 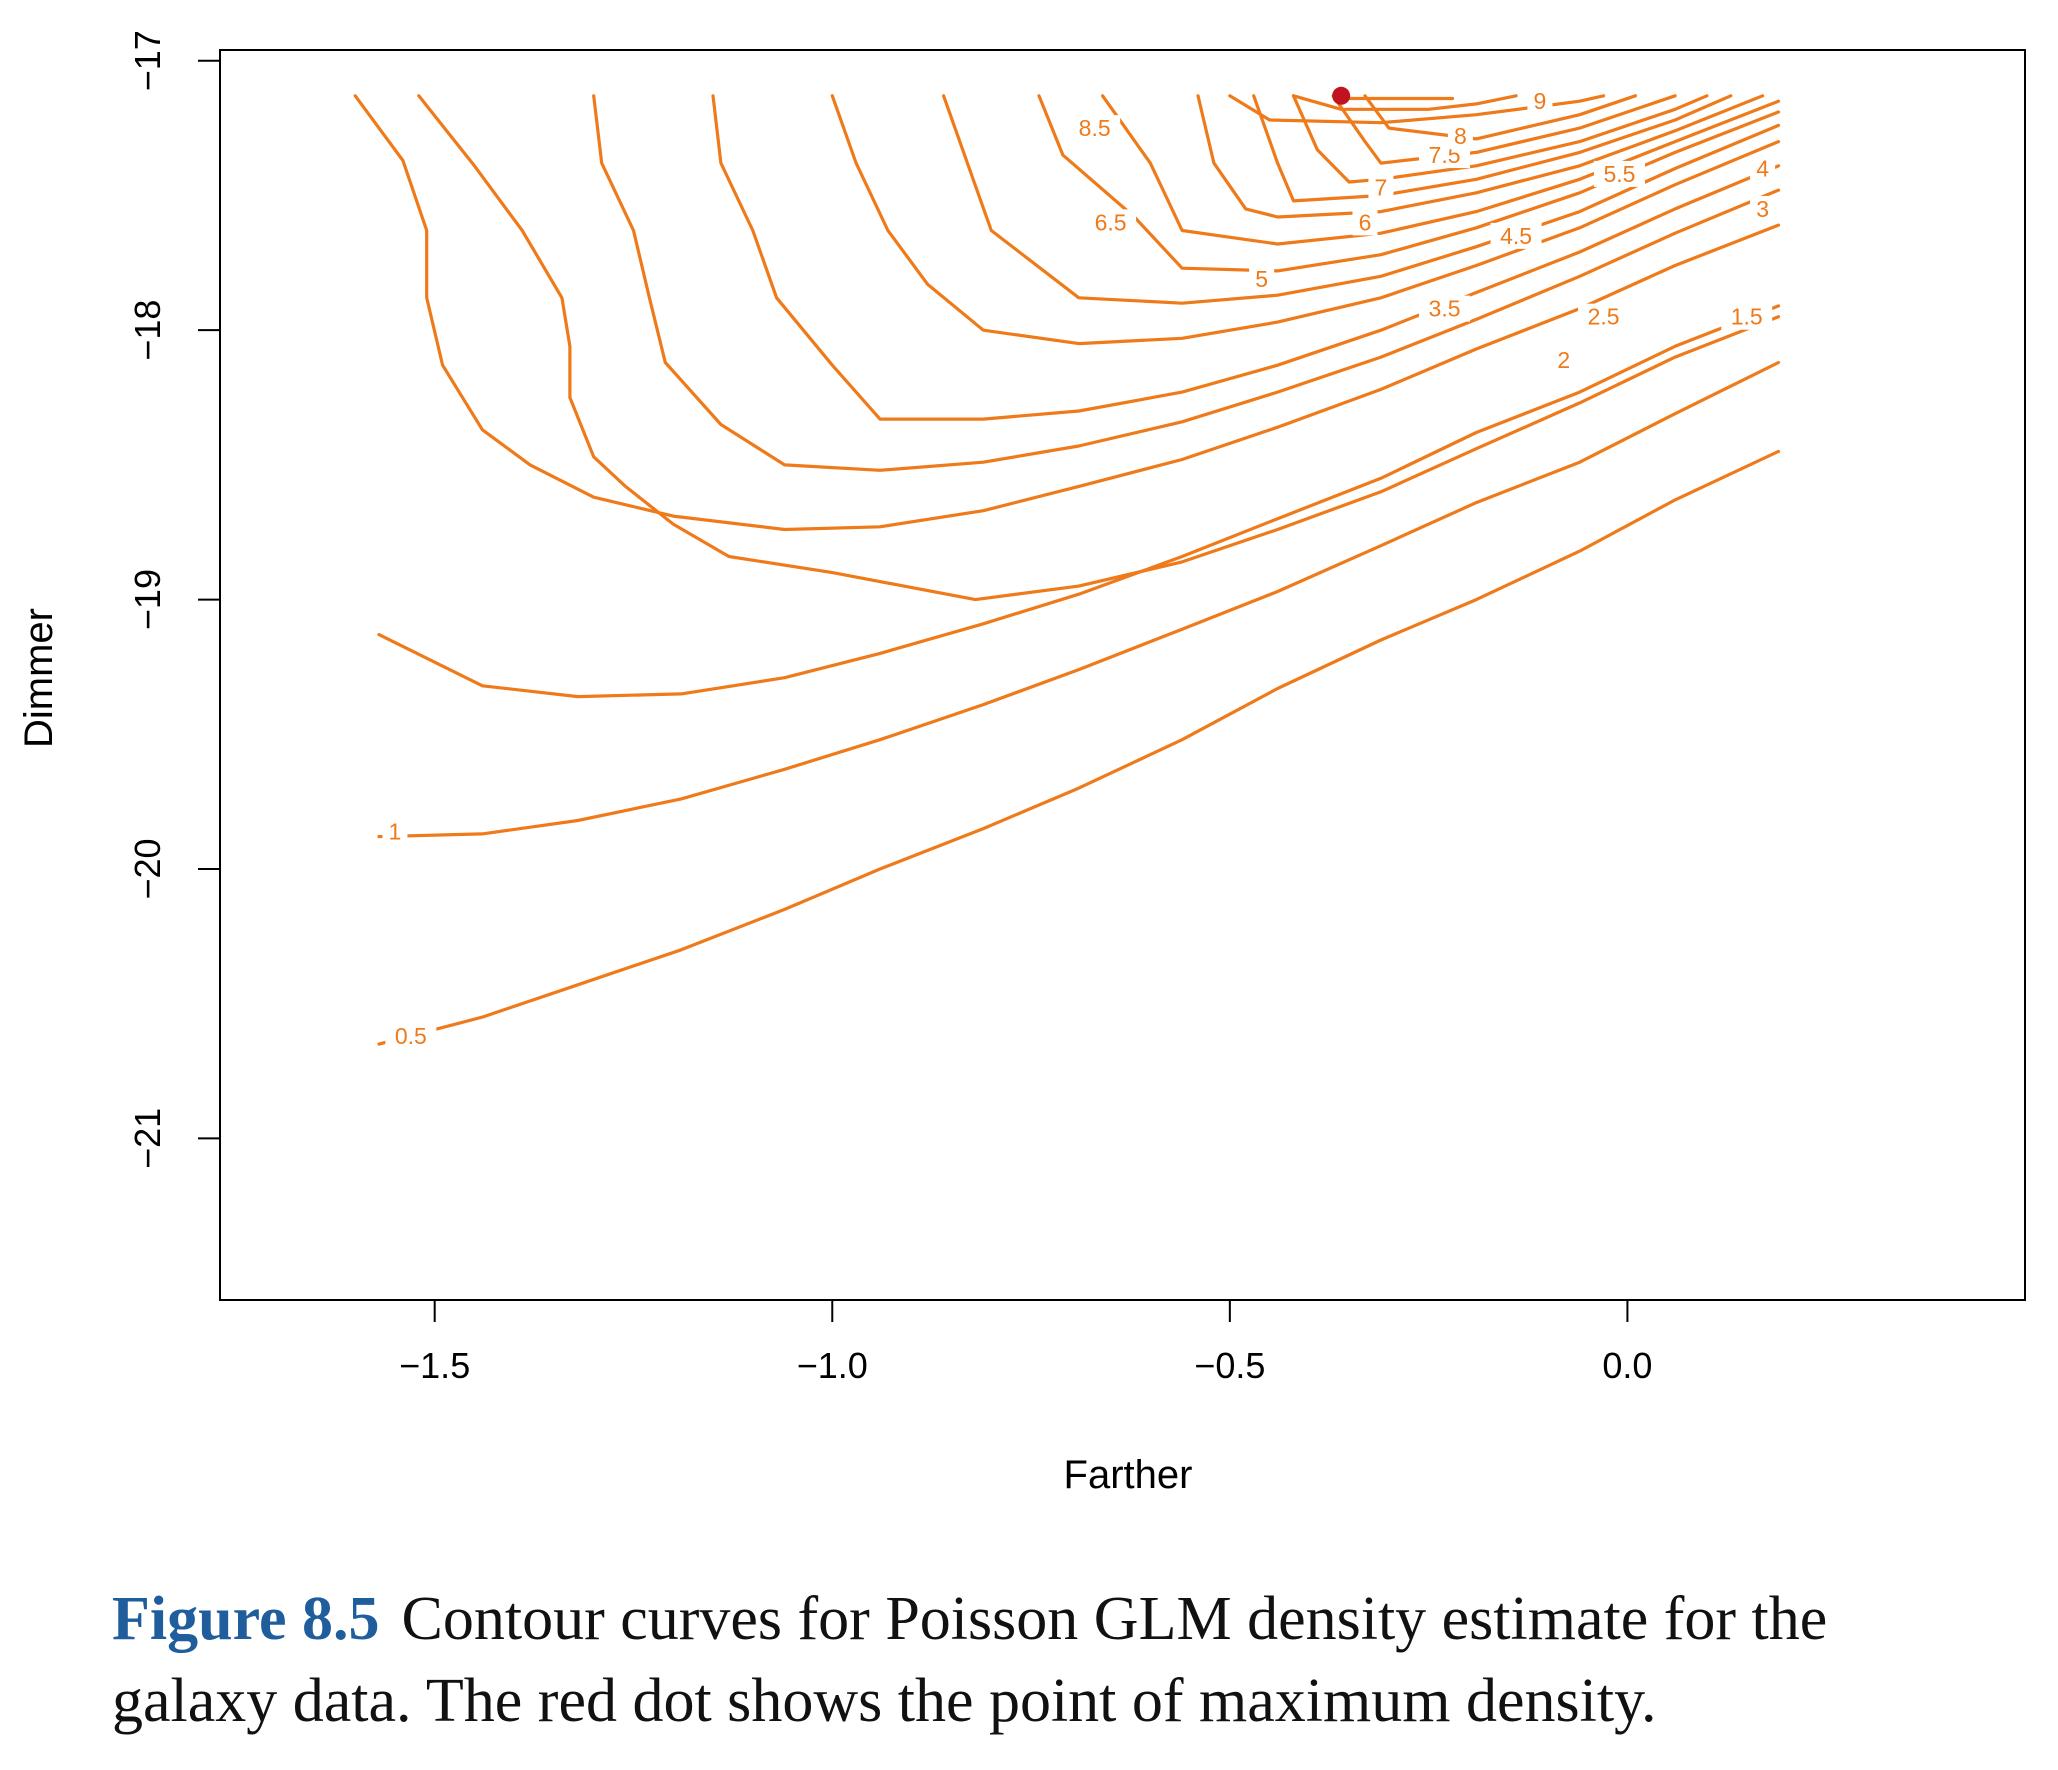 What do you see at coordinates (147, 60) in the screenshot?
I see `y-tick-label: −17` at bounding box center [147, 60].